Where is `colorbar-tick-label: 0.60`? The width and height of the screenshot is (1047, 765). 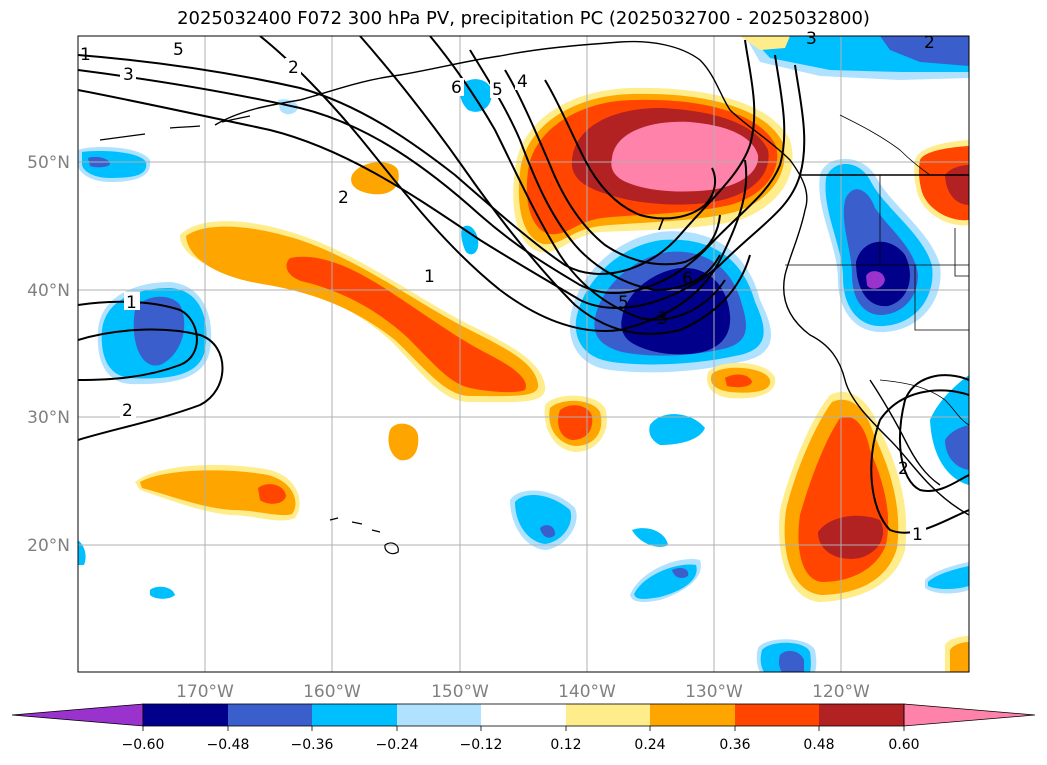
colorbar-tick-label: 0.60 is located at coordinates (903, 745).